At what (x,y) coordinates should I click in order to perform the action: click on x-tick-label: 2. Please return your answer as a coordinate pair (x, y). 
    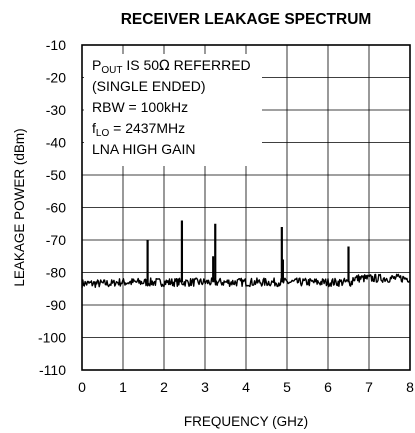
    Looking at the image, I should click on (164, 387).